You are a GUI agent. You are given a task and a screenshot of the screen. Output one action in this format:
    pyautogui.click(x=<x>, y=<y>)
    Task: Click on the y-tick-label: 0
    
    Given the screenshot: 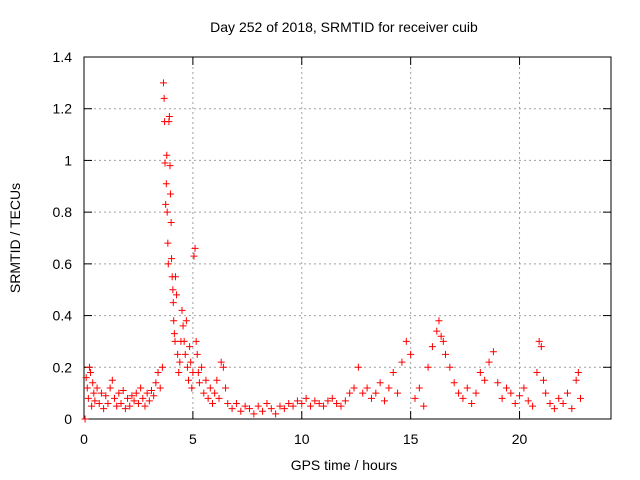 What is the action you would take?
    pyautogui.click(x=68, y=419)
    